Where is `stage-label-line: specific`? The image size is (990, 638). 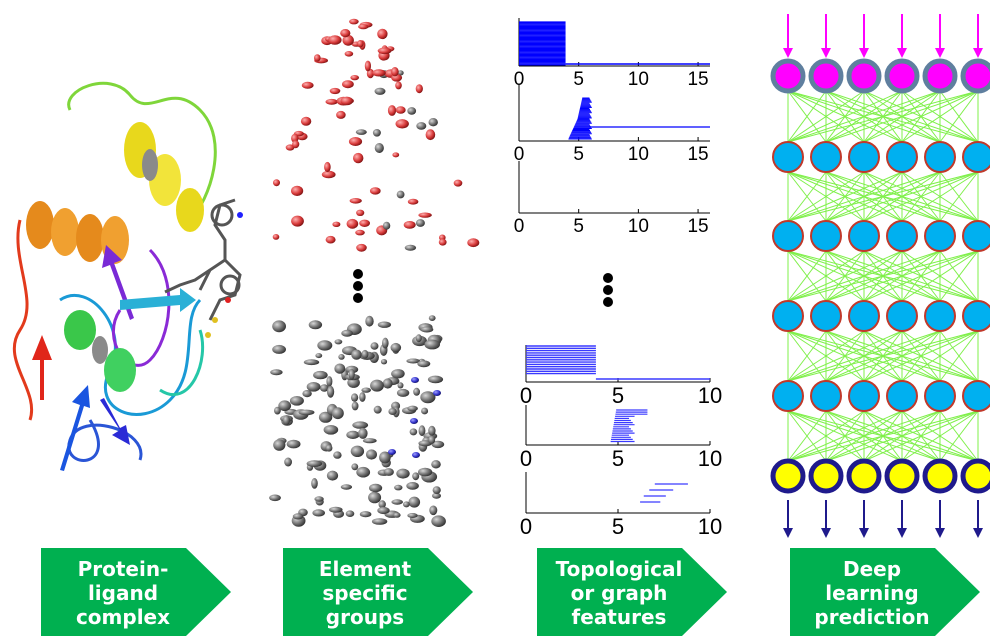 stage-label-line: specific is located at coordinates (364, 593).